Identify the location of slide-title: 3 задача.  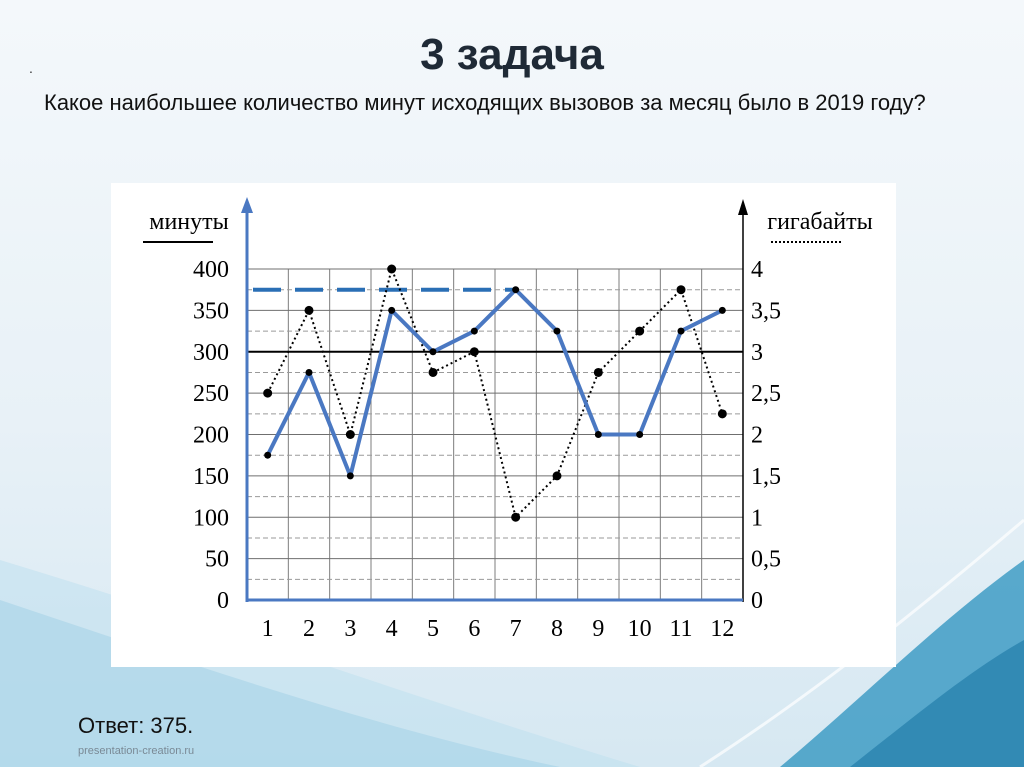
(512, 54).